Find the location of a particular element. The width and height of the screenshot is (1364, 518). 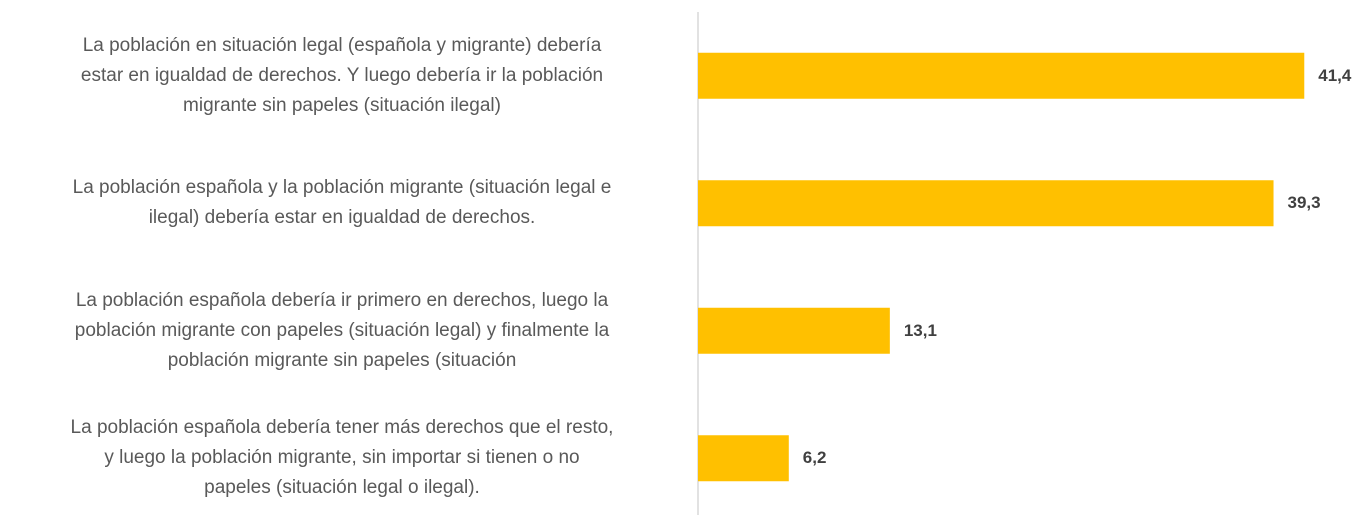

value-label: 41,4 is located at coordinates (1335, 75).